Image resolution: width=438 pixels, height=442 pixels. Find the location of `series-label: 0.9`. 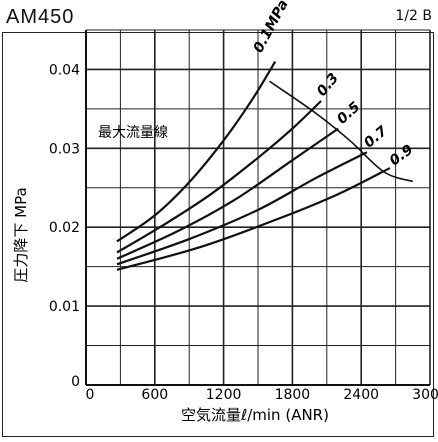

series-label: 0.9 is located at coordinates (402, 156).